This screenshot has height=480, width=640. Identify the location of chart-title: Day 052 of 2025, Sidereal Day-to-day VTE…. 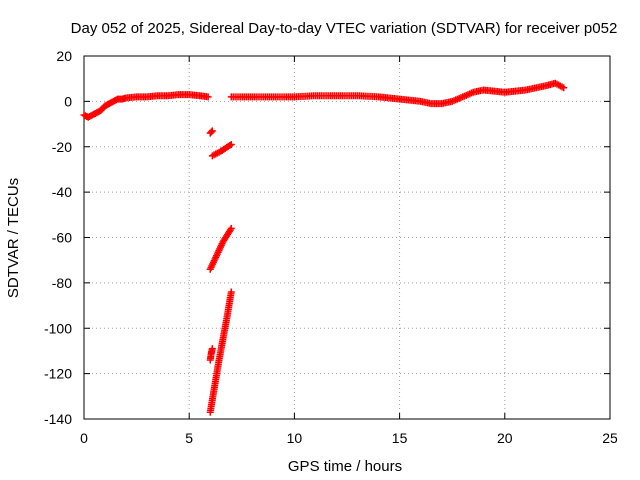
(344, 28).